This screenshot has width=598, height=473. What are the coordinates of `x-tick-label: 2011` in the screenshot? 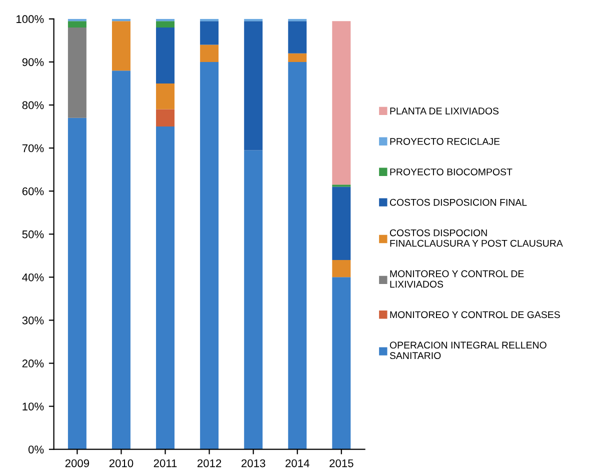 It's located at (165, 463).